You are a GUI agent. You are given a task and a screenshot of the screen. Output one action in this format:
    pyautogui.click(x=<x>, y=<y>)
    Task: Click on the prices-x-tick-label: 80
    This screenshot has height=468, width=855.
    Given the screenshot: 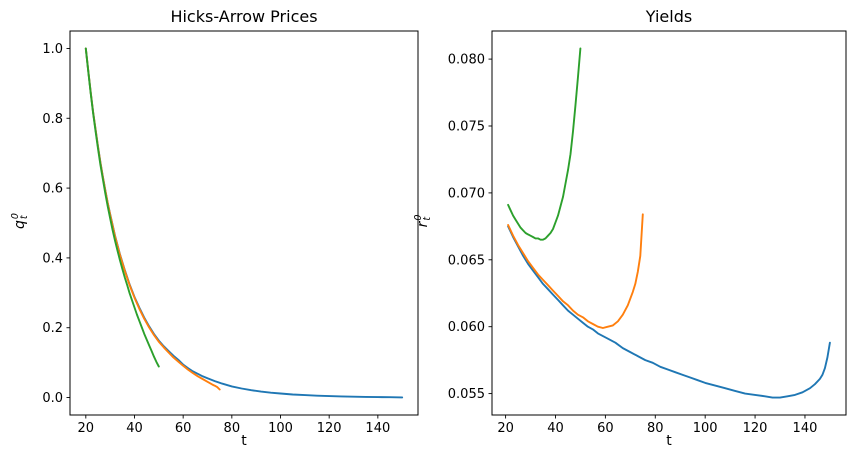 What is the action you would take?
    pyautogui.click(x=232, y=428)
    